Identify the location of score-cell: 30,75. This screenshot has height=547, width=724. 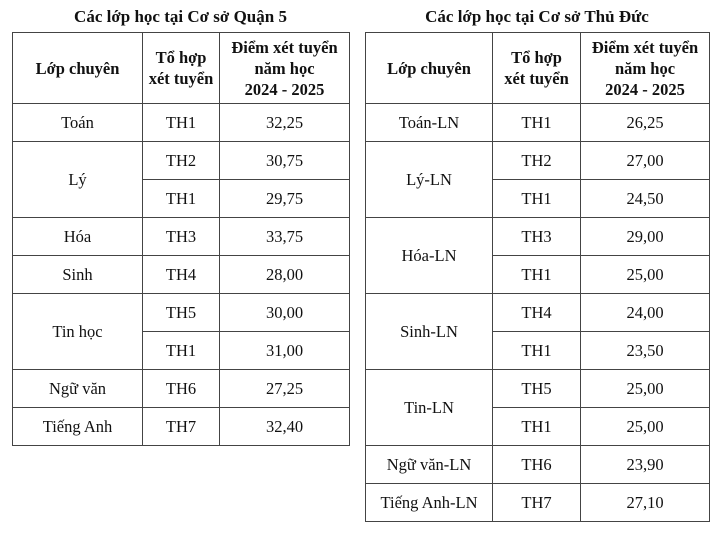
(284, 160).